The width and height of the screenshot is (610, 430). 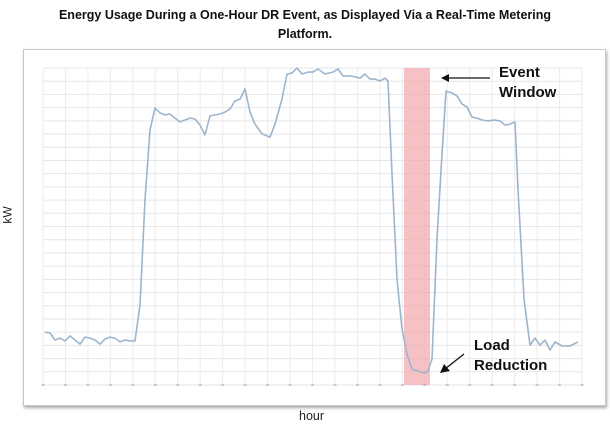 What do you see at coordinates (7, 215) in the screenshot?
I see `y-axis-label: kW` at bounding box center [7, 215].